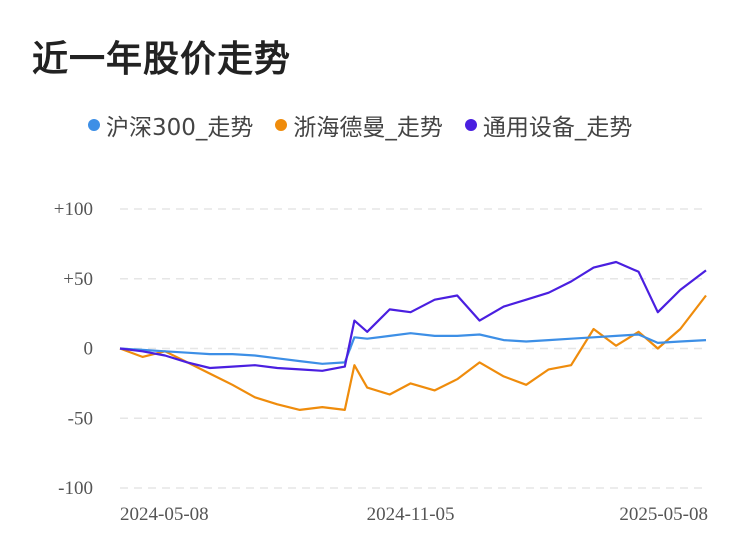  Describe the element at coordinates (78, 279) in the screenshot. I see `y-tick-label: +50` at that location.